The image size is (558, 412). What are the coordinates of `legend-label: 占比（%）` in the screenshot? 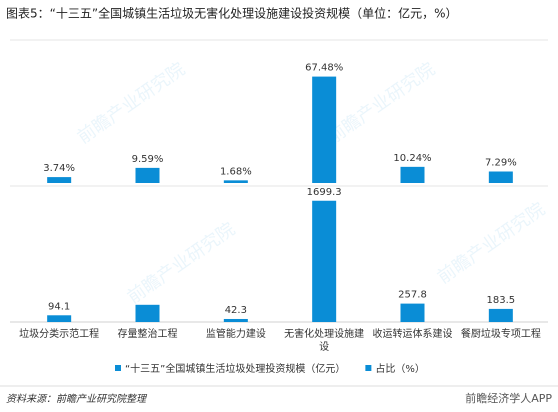 It's located at (400, 368).